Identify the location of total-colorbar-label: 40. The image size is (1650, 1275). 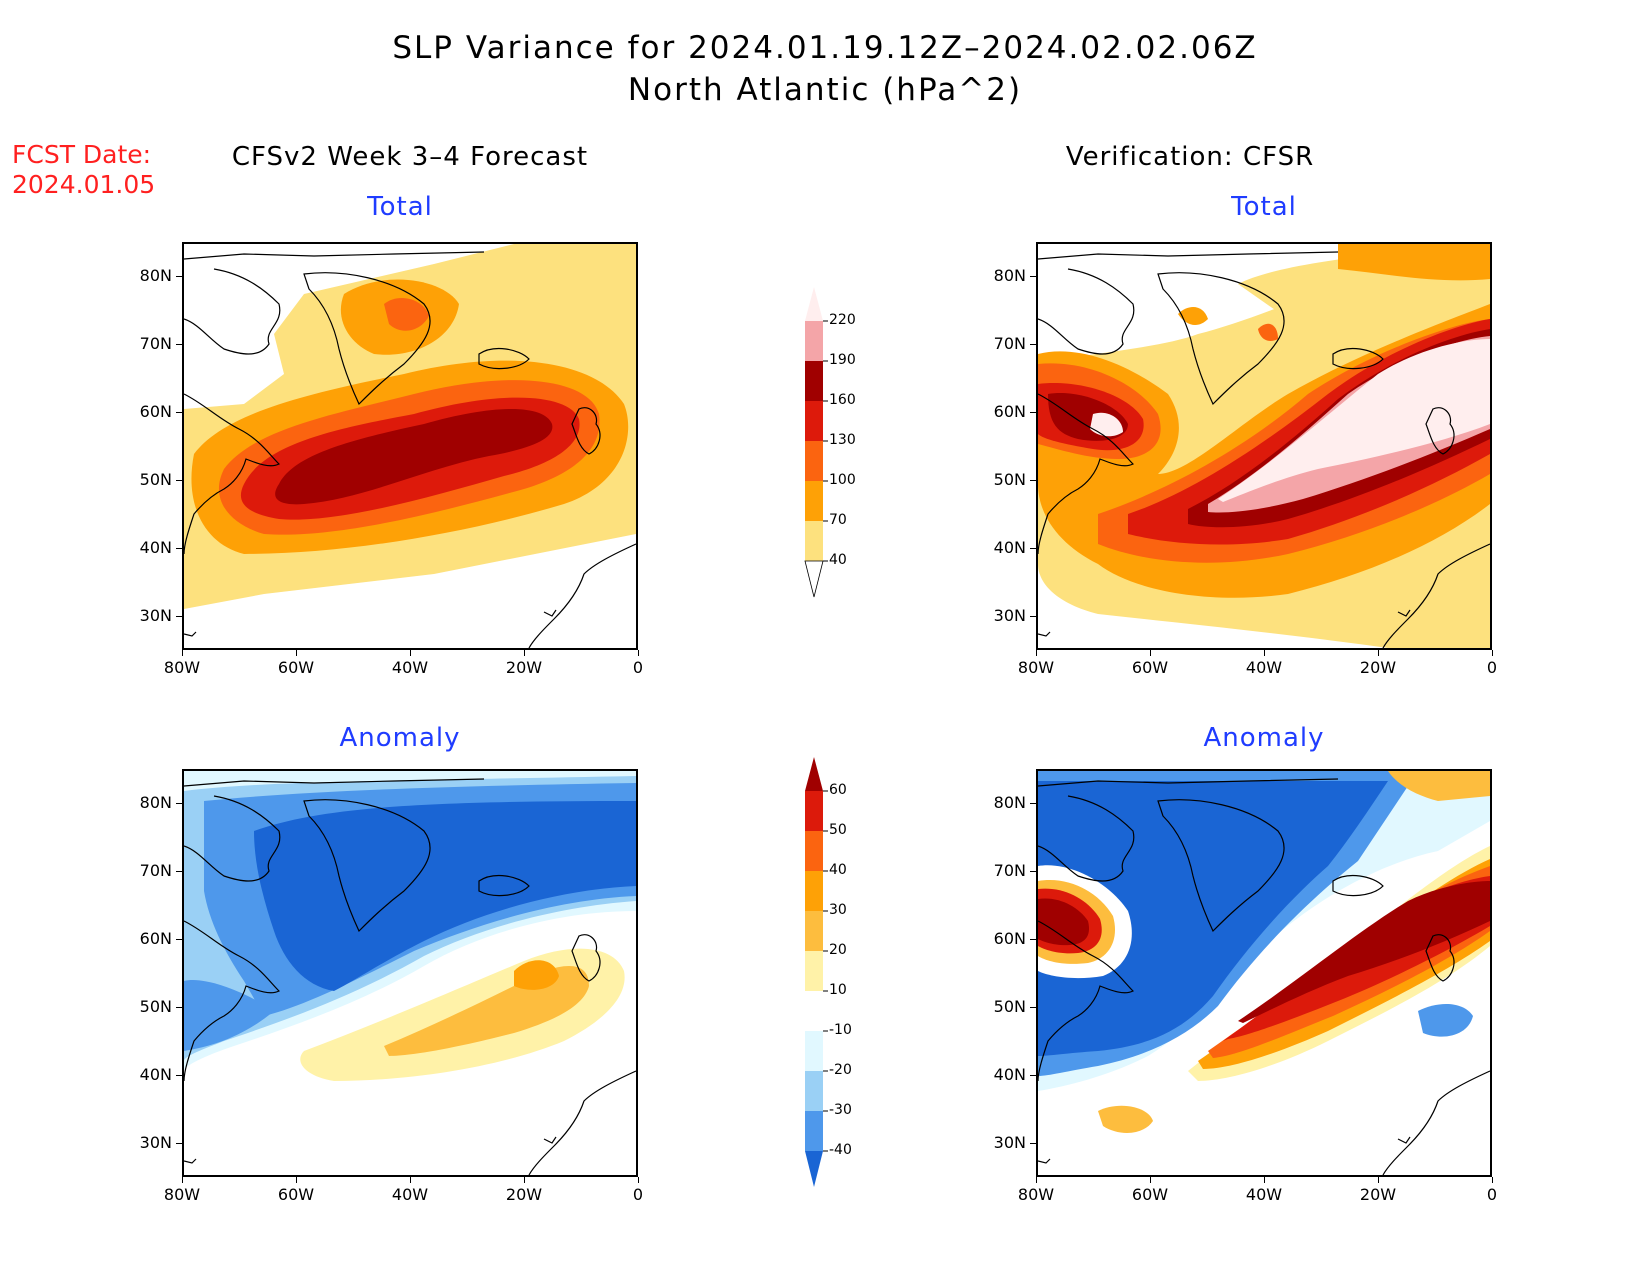
(838, 560).